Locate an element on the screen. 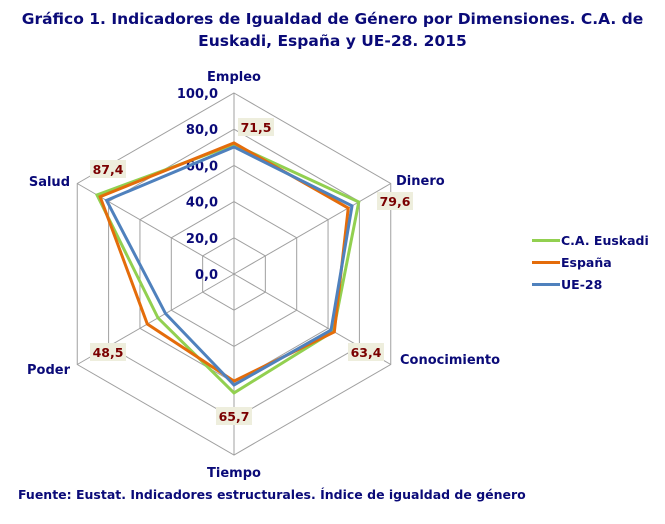 This screenshot has height=524, width=665. legend: C.A. Euskadi España UE-28 is located at coordinates (590, 262).